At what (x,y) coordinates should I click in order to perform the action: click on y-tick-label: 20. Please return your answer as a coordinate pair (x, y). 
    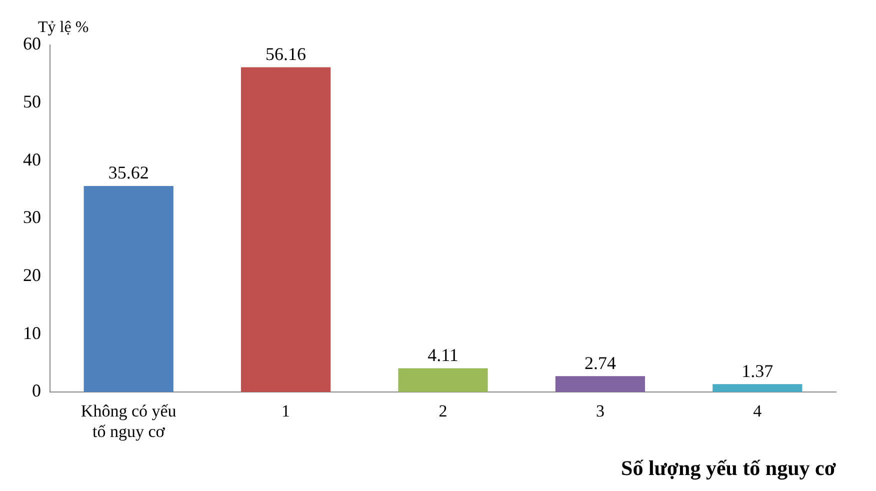
    Looking at the image, I should click on (32, 275).